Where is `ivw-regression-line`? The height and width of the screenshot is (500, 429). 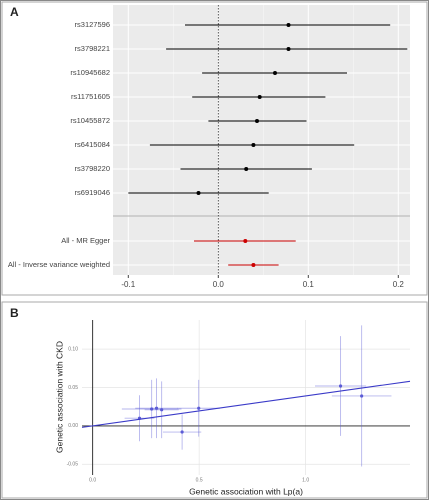 ivw-regression-line is located at coordinates (246, 404).